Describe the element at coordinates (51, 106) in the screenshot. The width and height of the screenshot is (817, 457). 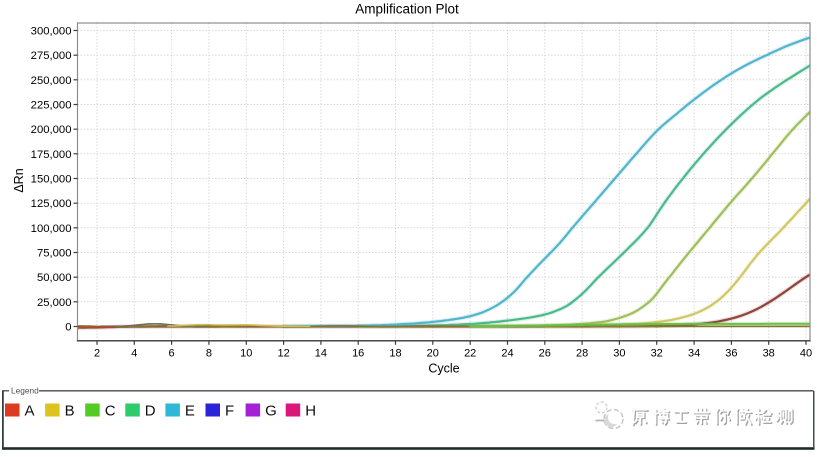
I see `svg-text: 225,000` at that location.